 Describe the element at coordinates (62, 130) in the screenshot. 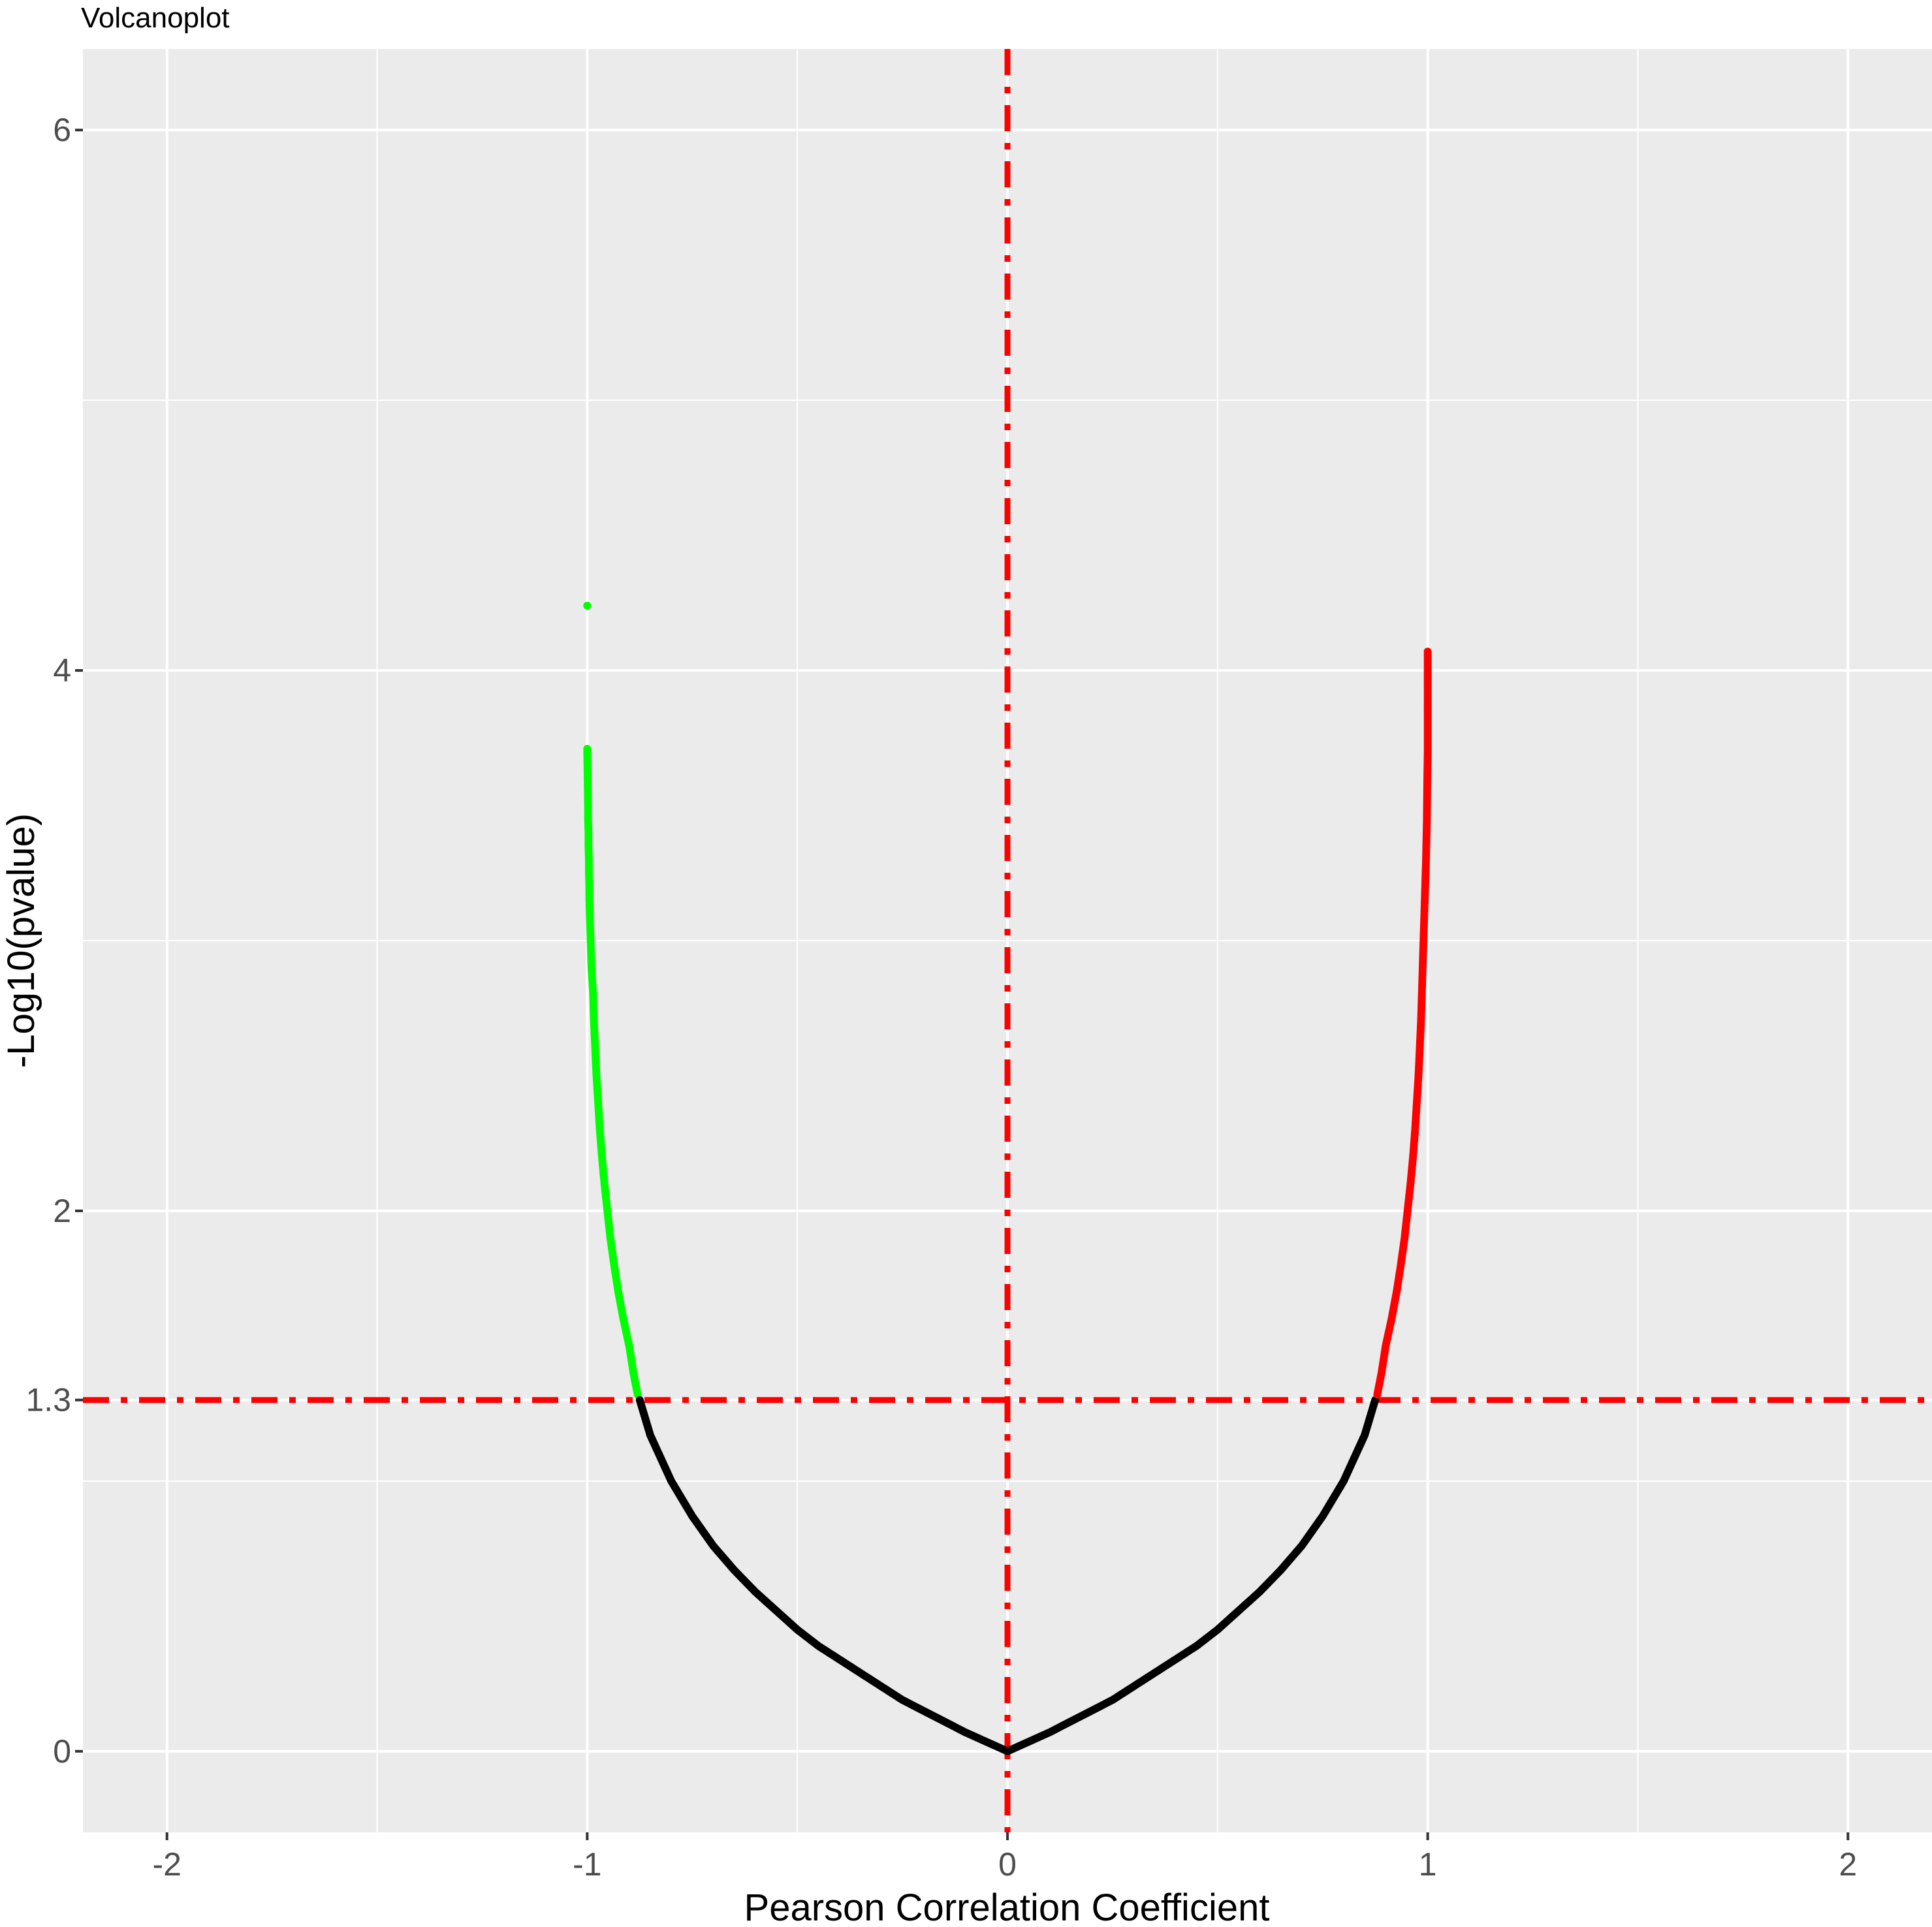

I see `y-tick-label: 6` at that location.